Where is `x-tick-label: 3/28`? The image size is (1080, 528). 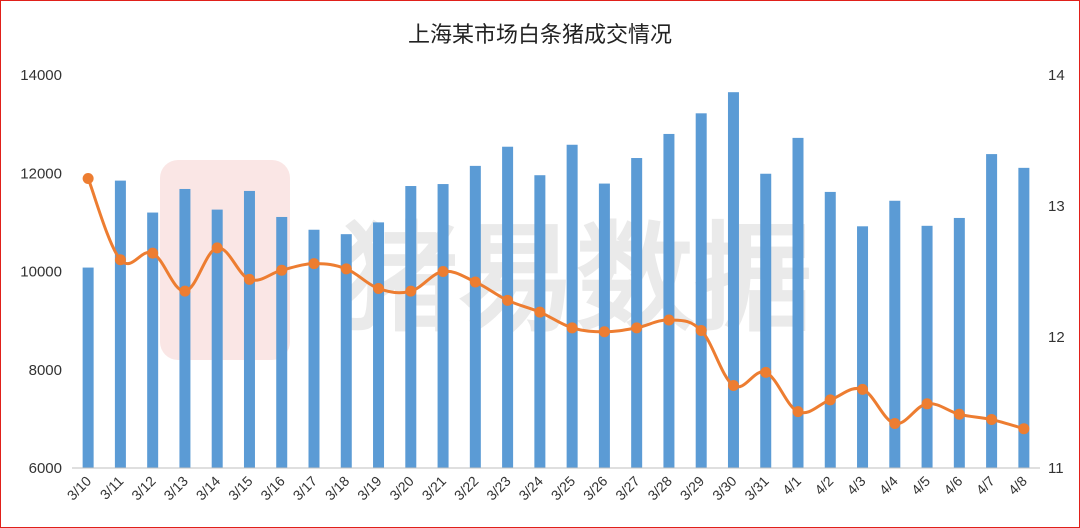
x-tick-label: 3/28 is located at coordinates (659, 488).